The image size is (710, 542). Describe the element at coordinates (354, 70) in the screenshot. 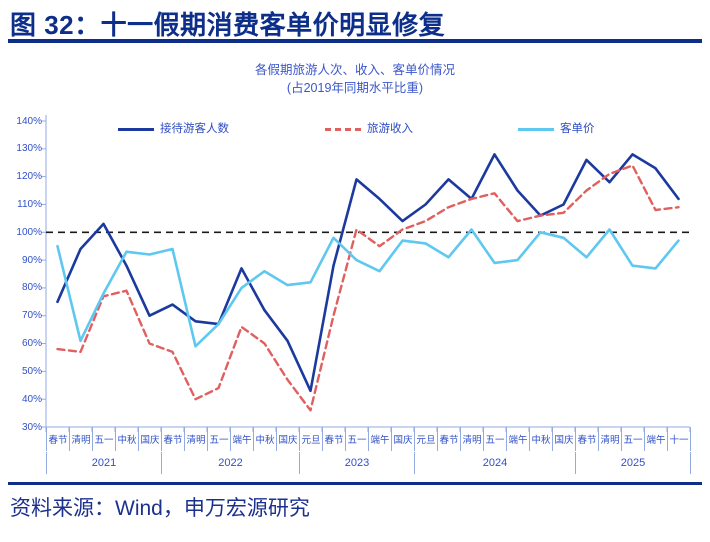

I see `chart-title: 各假期旅游人次、收入、客单价情况` at that location.